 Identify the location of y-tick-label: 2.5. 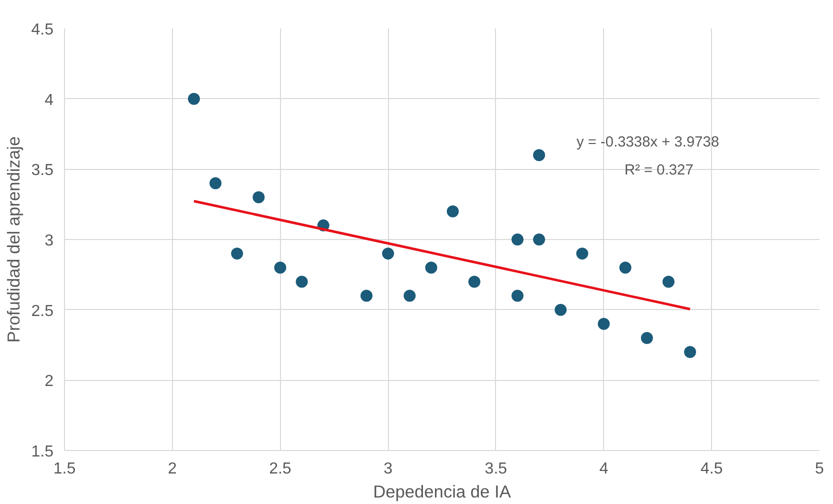
(42, 311).